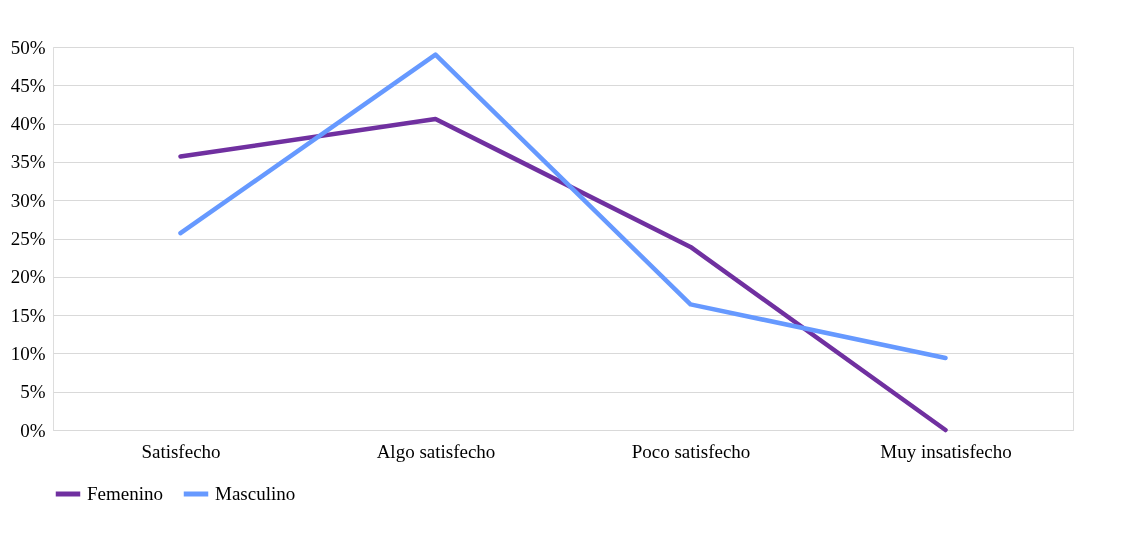  I want to click on x-tick-label: Muy insatisfecho, so click(946, 451).